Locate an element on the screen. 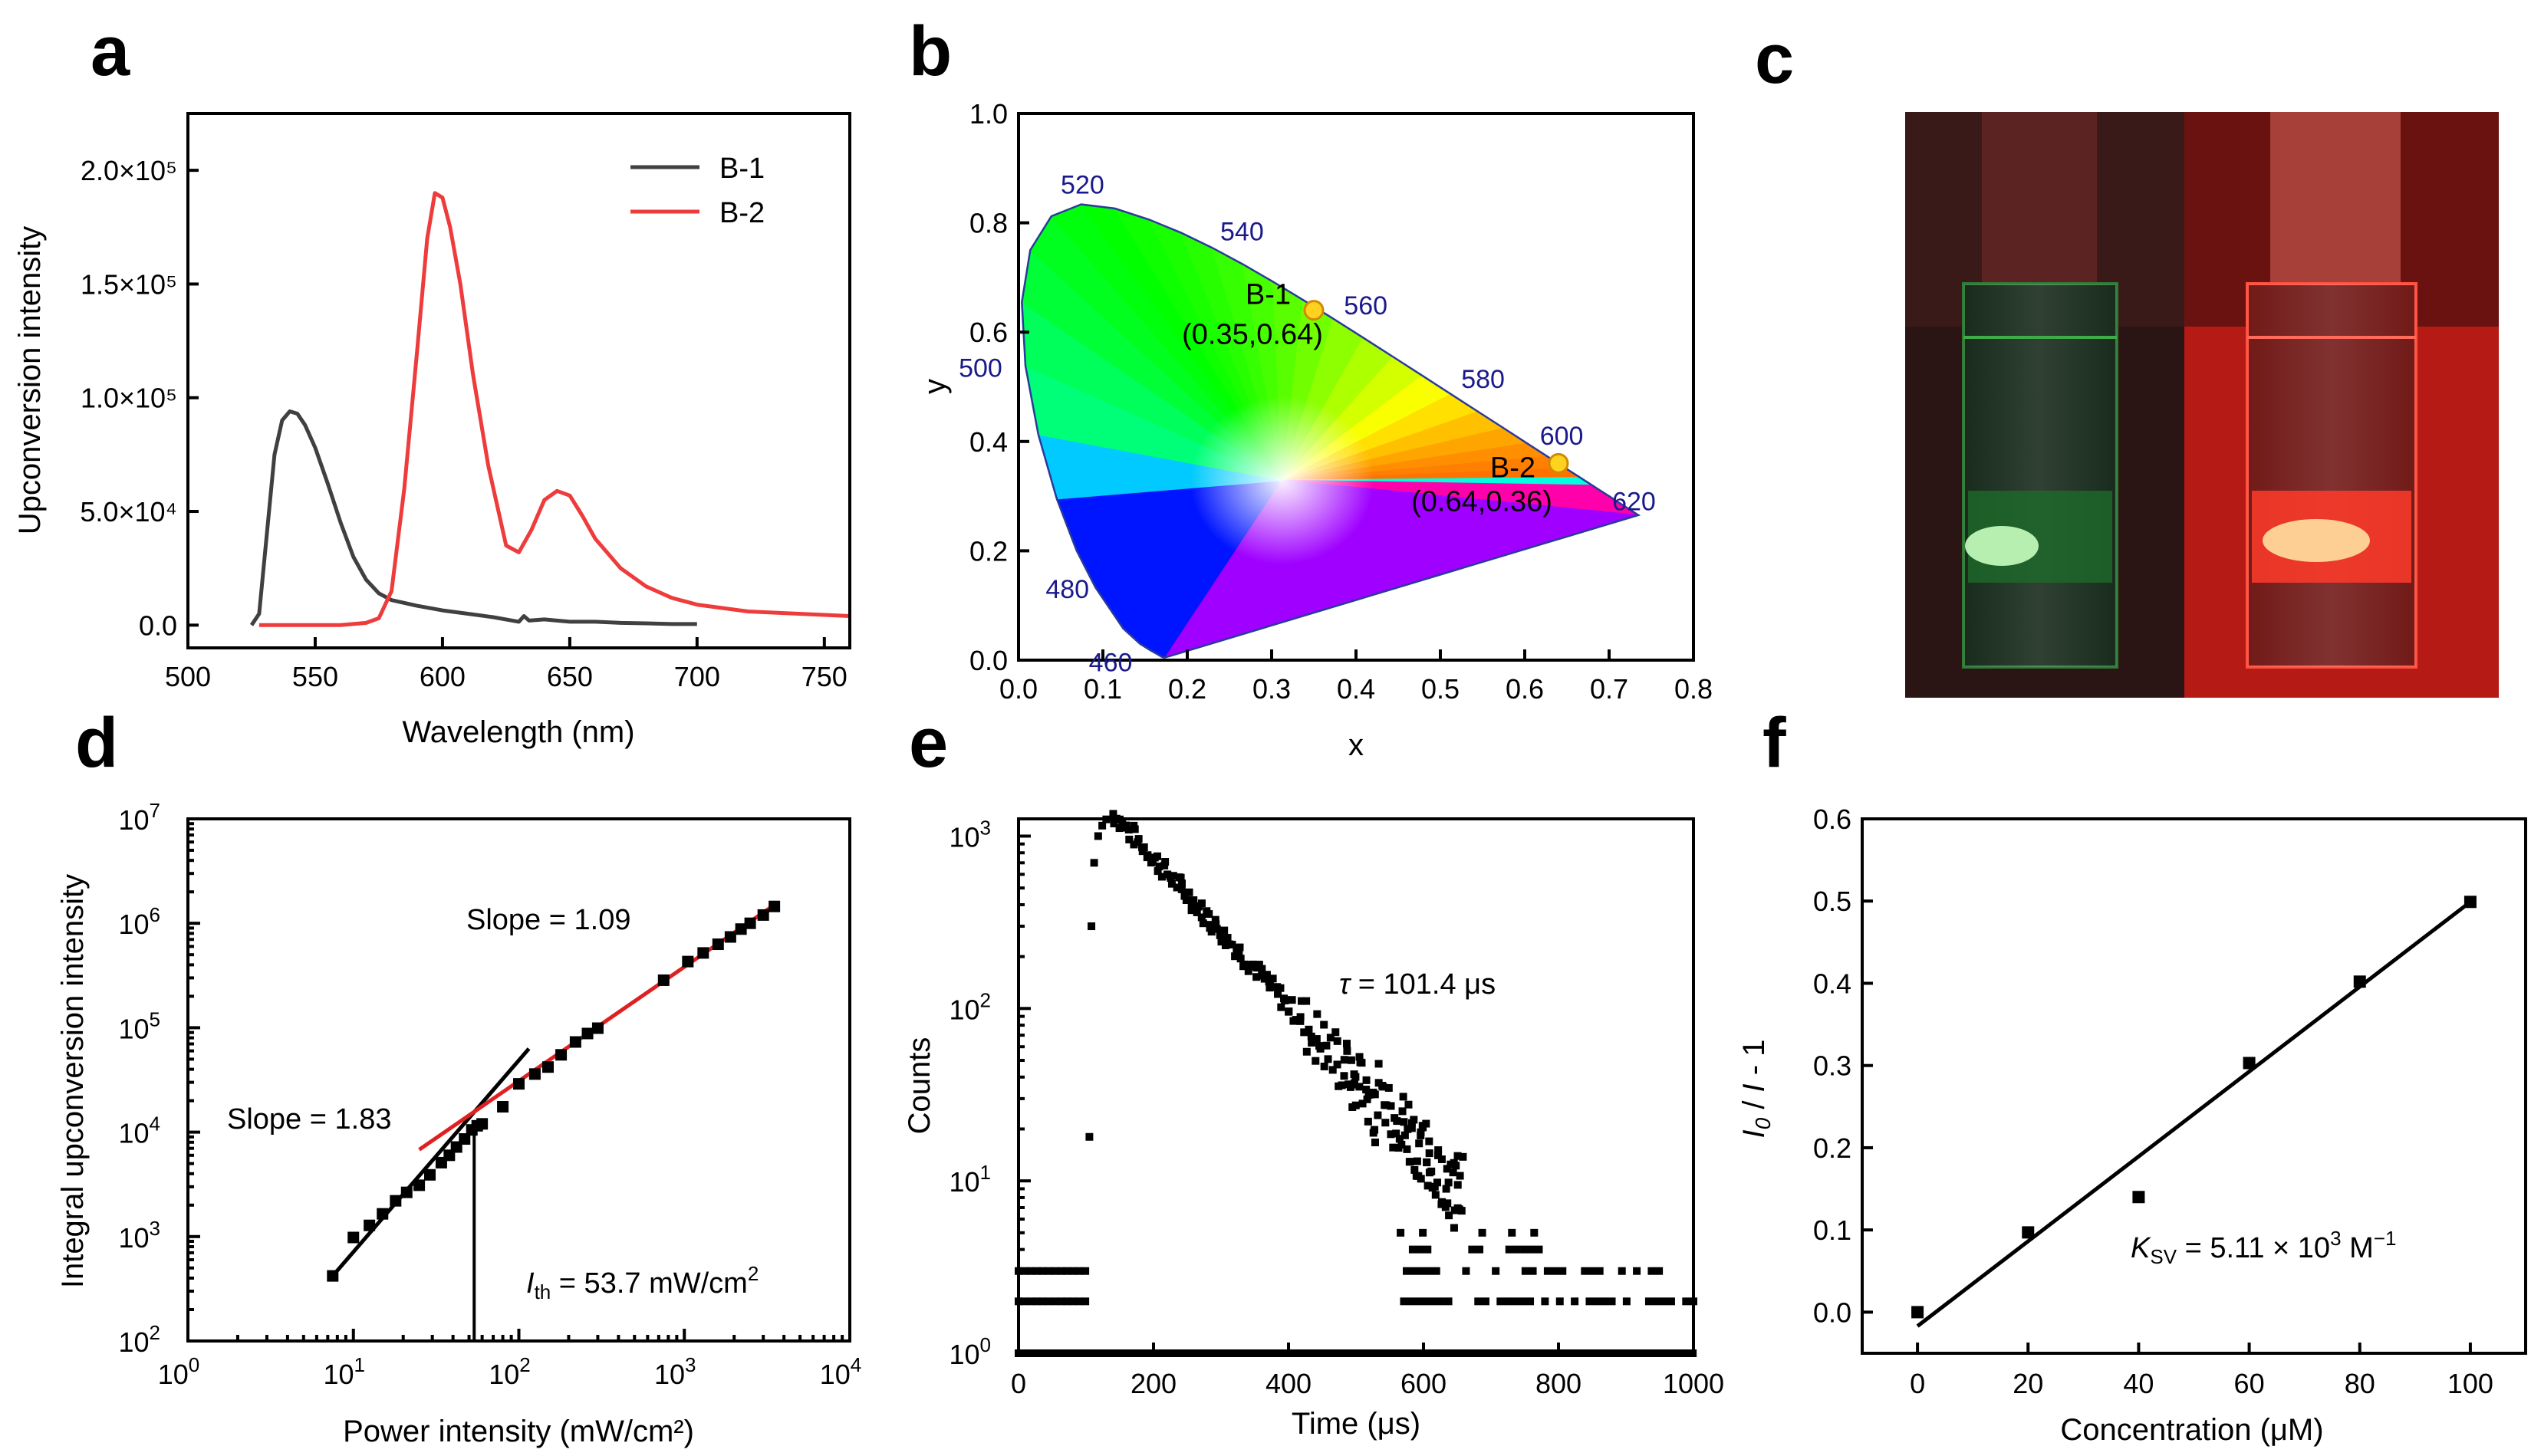  y-tick-label: 0.8 is located at coordinates (988, 224).